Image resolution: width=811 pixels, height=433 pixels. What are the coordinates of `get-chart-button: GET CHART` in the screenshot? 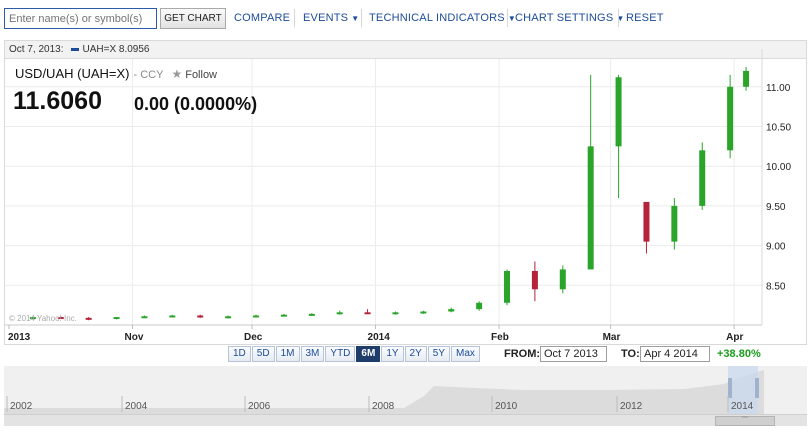 It's located at (193, 18).